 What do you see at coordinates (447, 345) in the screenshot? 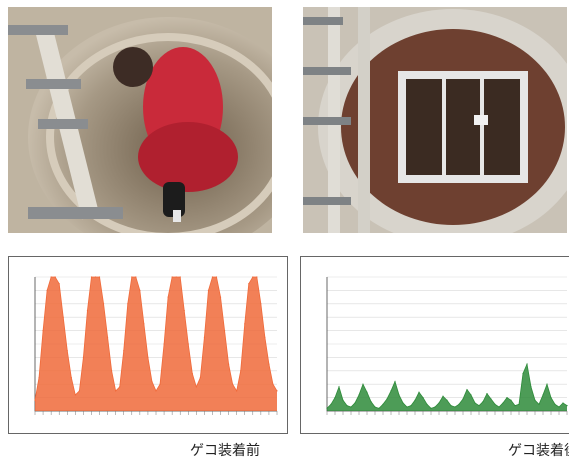
I see `chart-after-plot` at bounding box center [447, 345].